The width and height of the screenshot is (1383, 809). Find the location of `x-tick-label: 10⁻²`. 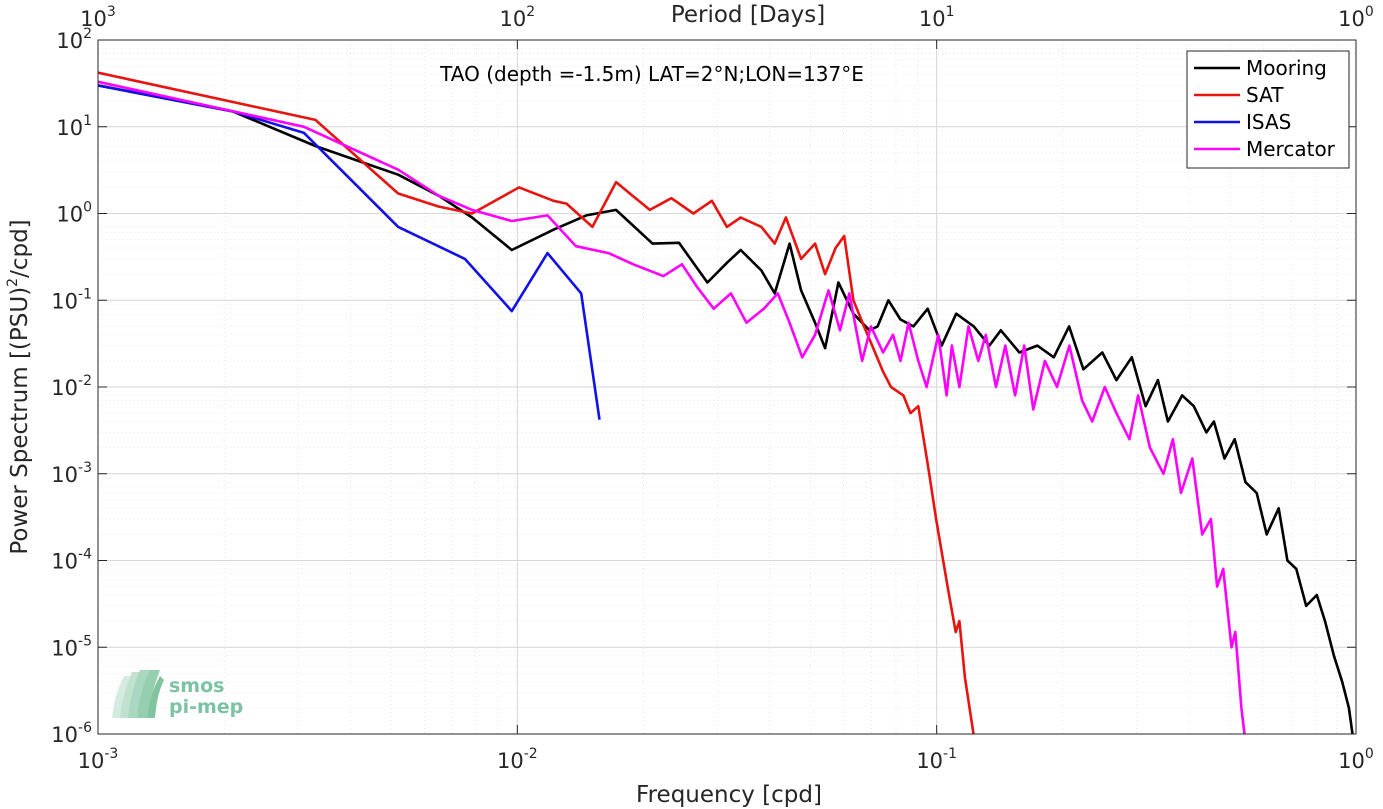

x-tick-label: 10⁻² is located at coordinates (517, 759).